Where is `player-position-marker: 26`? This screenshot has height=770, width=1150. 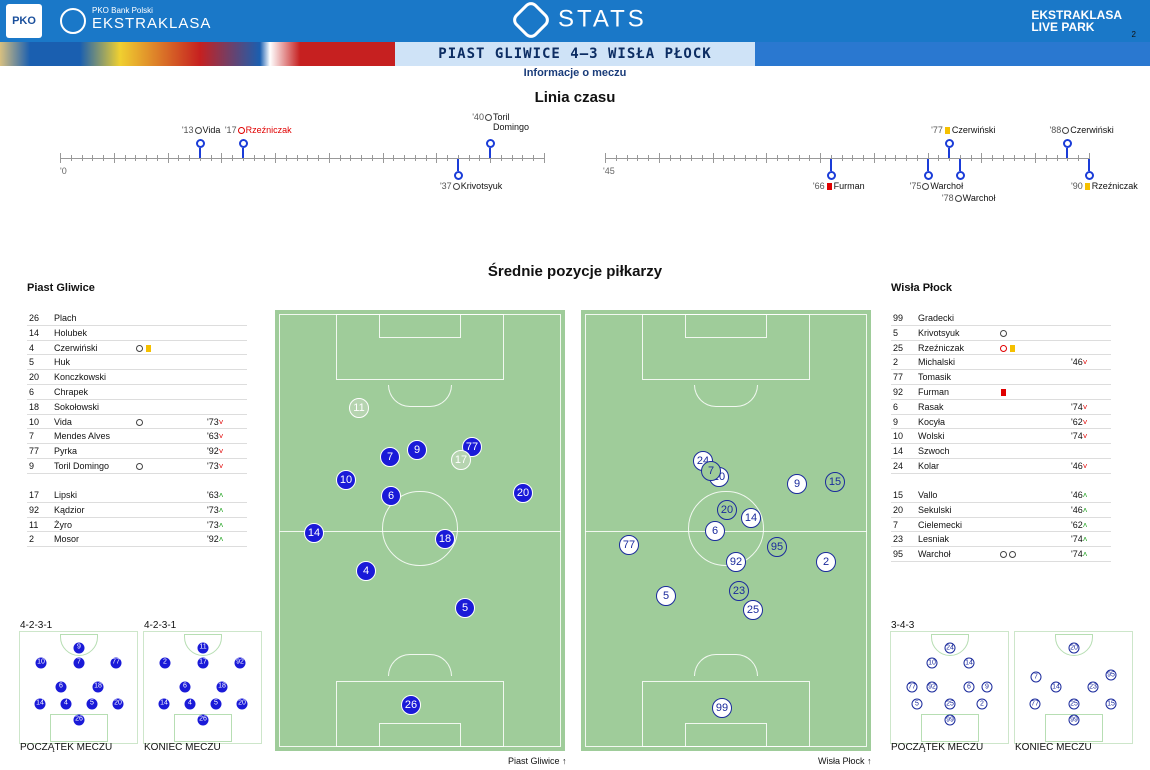
player-position-marker: 26 is located at coordinates (411, 705).